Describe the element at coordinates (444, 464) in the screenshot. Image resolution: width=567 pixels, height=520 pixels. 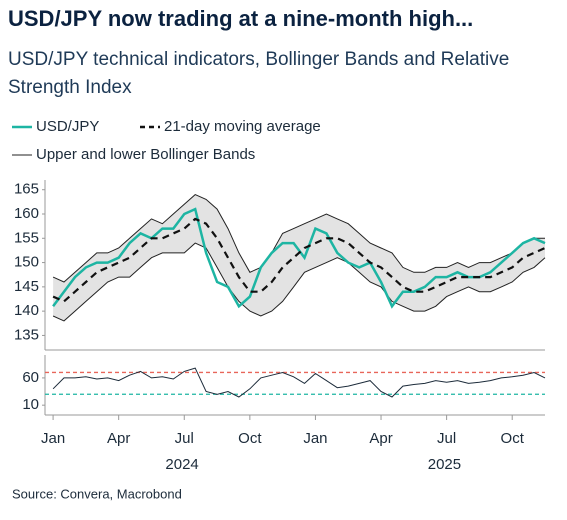
I see `year-label: 2025` at that location.